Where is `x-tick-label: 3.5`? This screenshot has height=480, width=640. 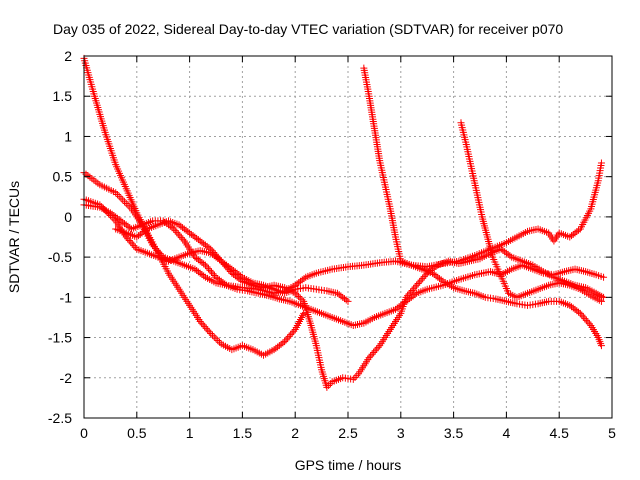
x-tick-label: 3.5 is located at coordinates (454, 433).